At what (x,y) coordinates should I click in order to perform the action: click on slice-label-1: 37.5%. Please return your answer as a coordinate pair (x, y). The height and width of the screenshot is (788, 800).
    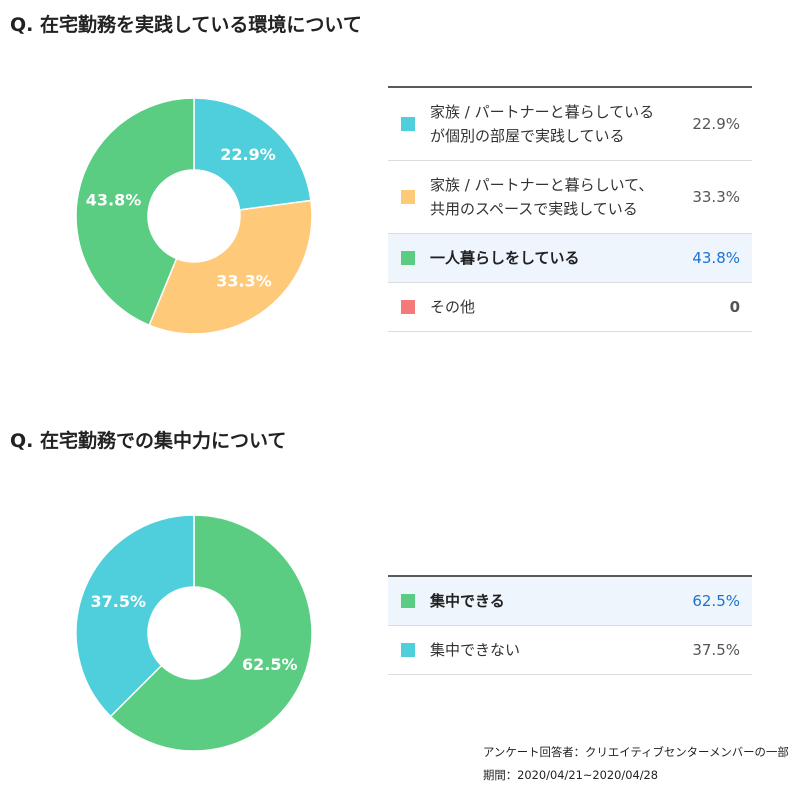
    Looking at the image, I should click on (118, 601).